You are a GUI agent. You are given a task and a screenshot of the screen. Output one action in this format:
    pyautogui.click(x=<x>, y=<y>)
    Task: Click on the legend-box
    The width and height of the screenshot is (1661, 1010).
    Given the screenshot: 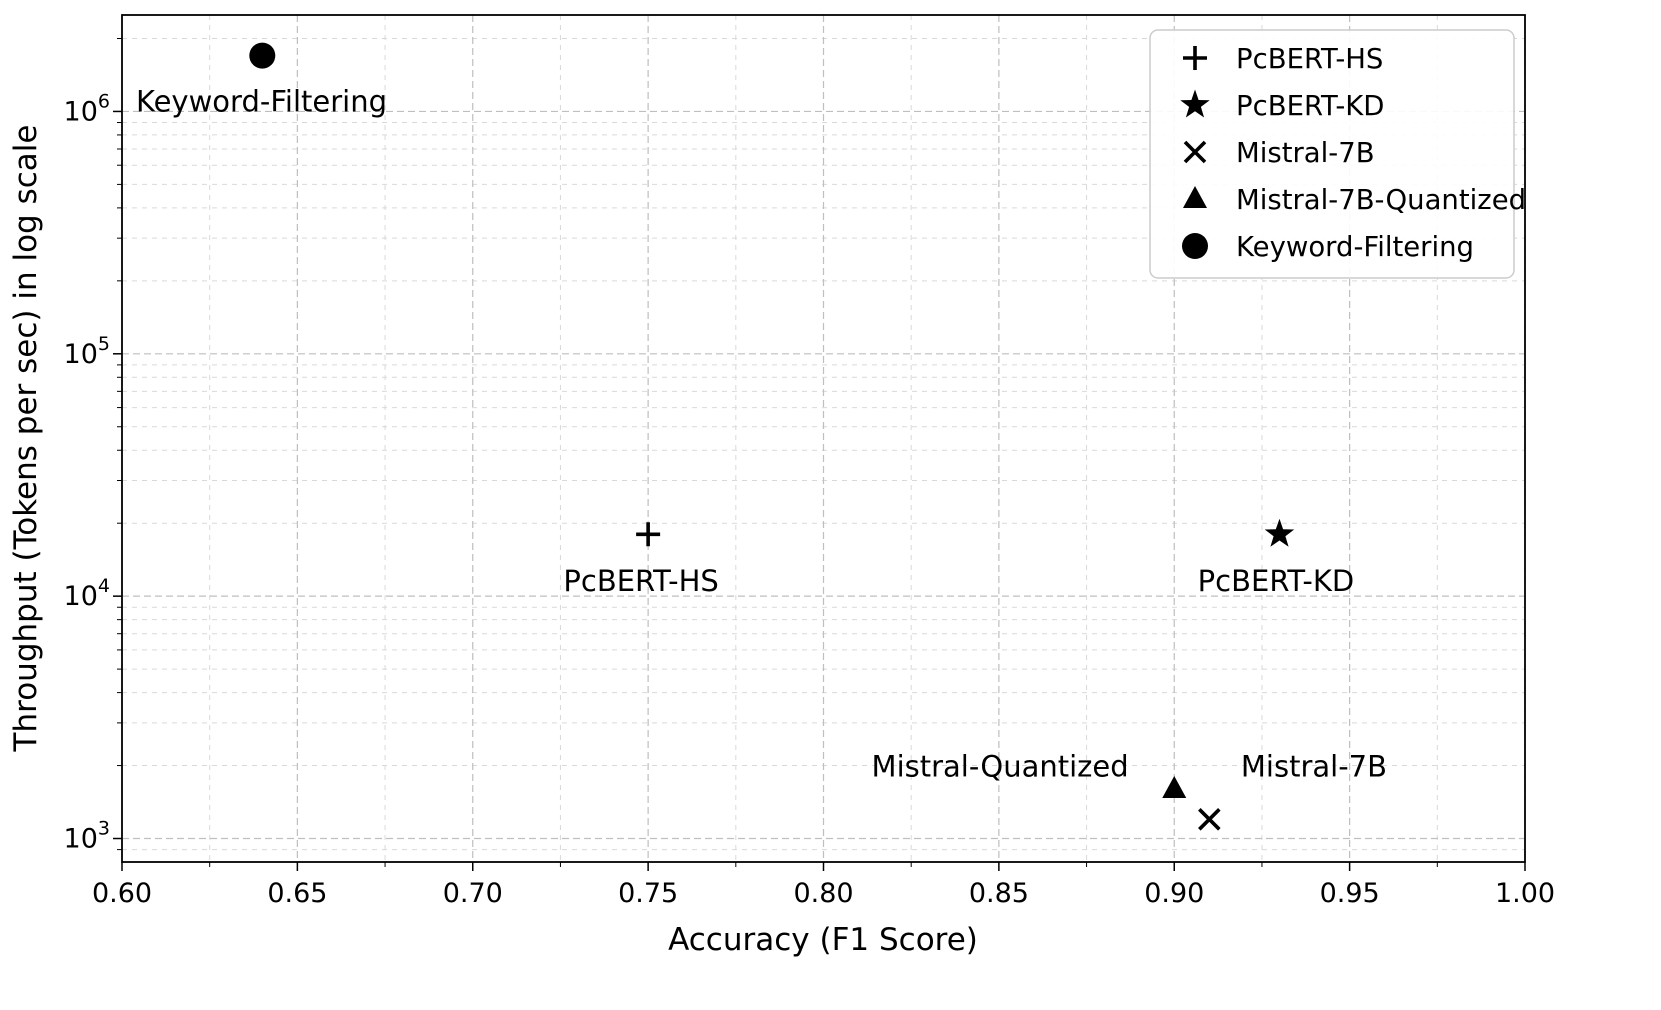 What is the action you would take?
    pyautogui.click(x=1332, y=154)
    